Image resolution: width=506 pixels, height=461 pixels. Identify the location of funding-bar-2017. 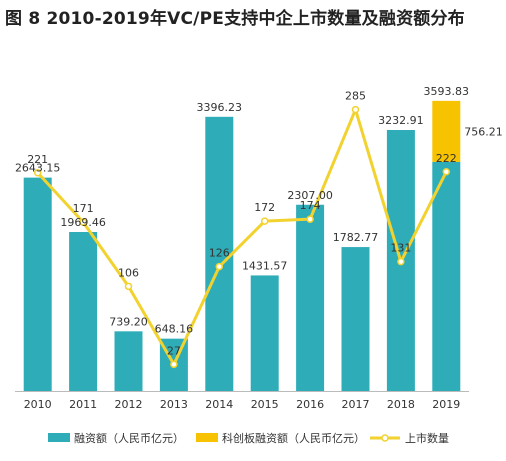
(355, 319).